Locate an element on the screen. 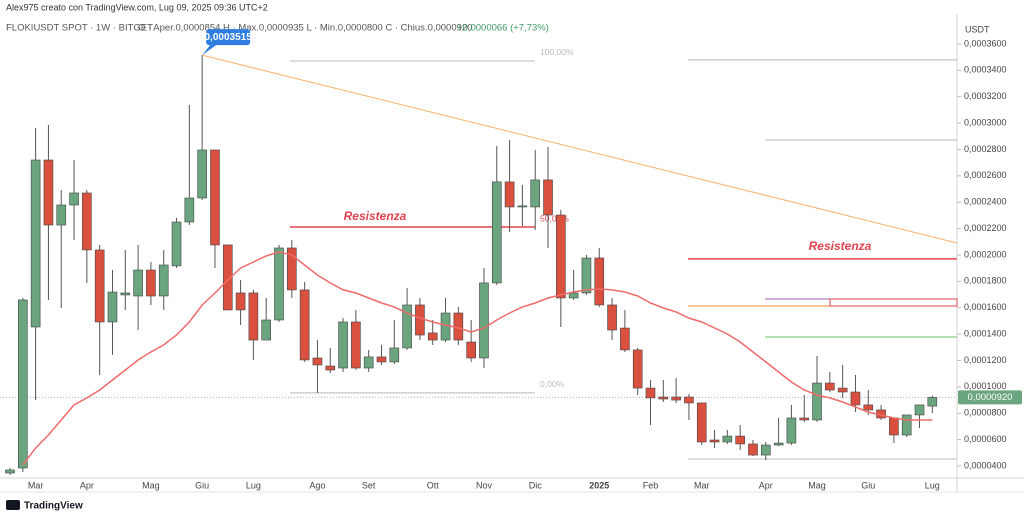  fib-label: 100,00% is located at coordinates (557, 52).